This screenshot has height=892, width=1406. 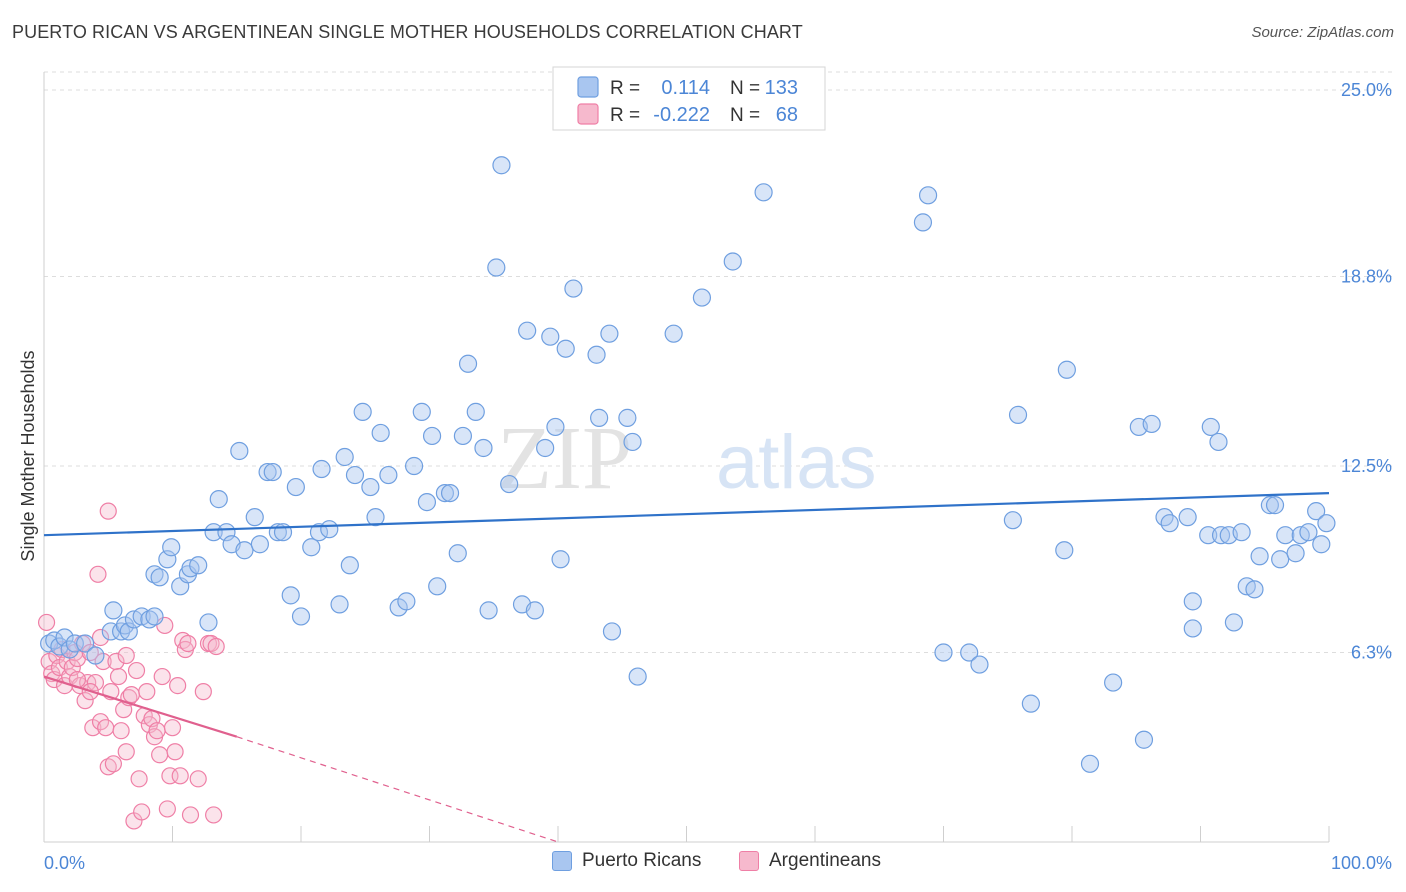 What do you see at coordinates (1322, 32) in the screenshot?
I see `source-credit: Source: ZipAtlas.com` at bounding box center [1322, 32].